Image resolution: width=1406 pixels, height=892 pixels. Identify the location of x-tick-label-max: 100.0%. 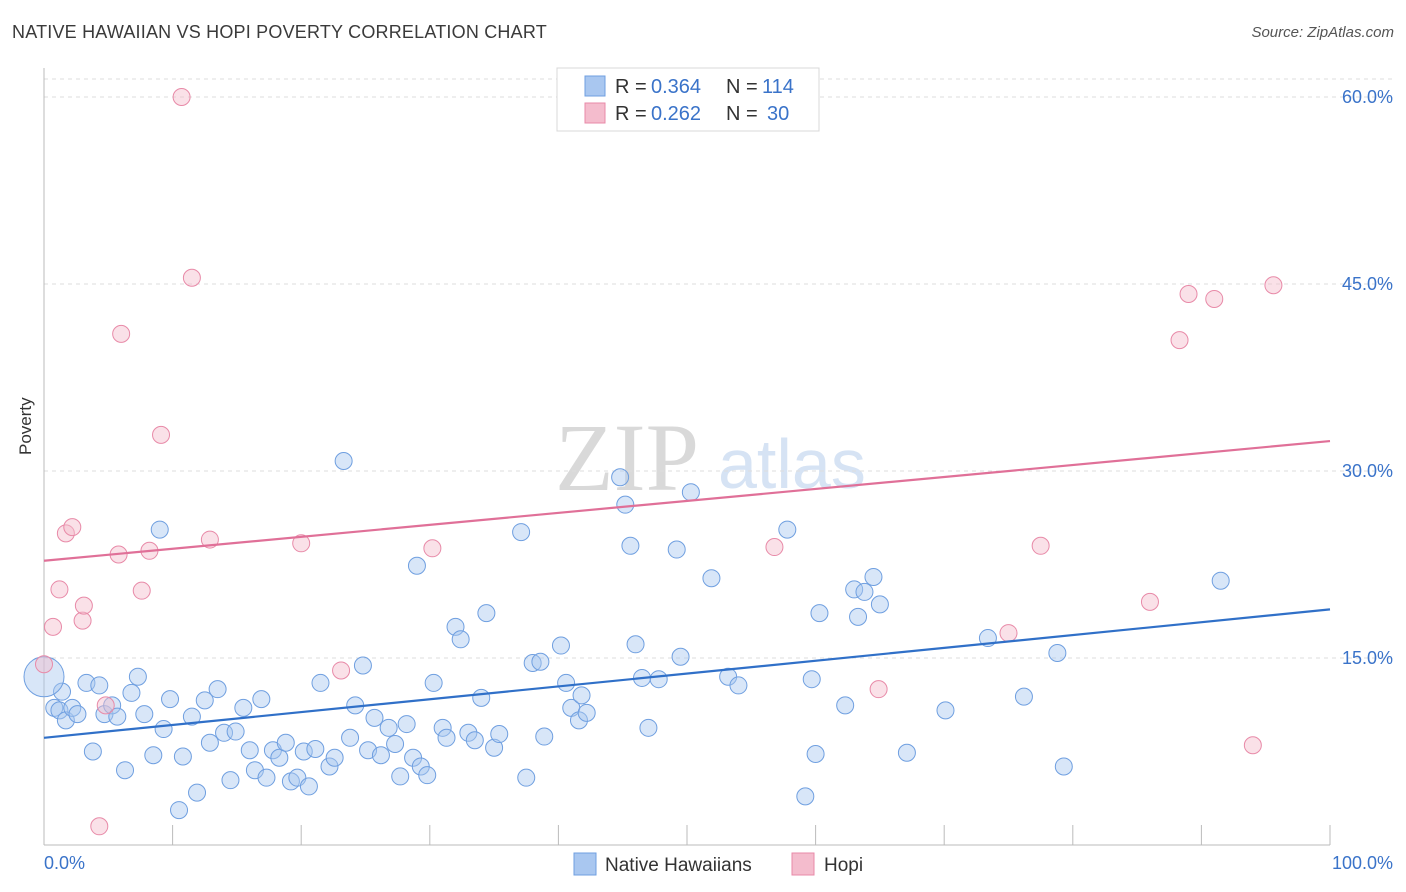
(1362, 863).